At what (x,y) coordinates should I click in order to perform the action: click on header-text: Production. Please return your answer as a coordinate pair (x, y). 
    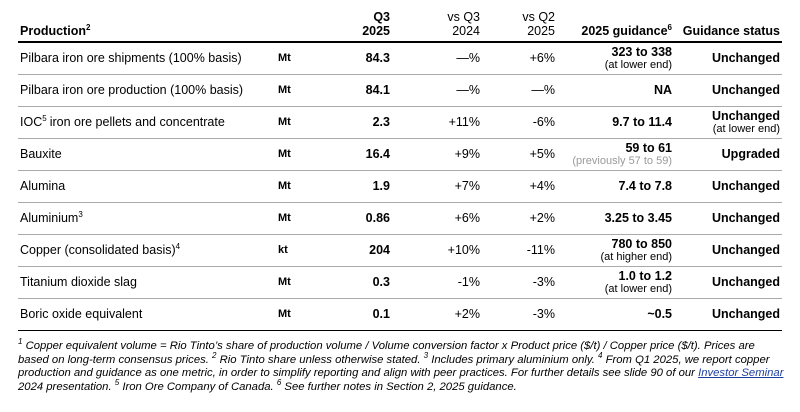
    Looking at the image, I should click on (53, 31).